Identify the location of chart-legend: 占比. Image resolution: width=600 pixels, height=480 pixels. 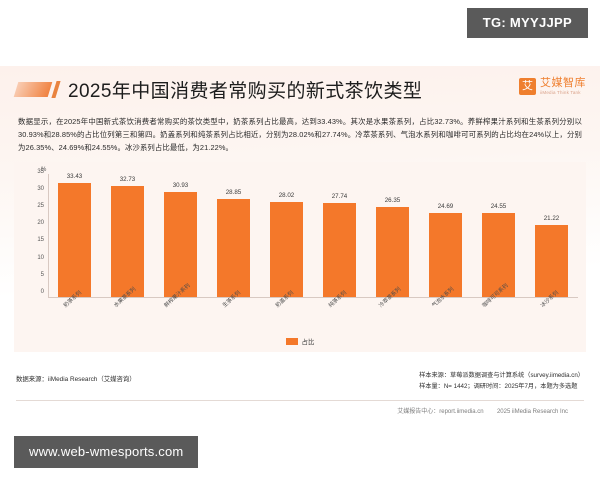
(300, 341).